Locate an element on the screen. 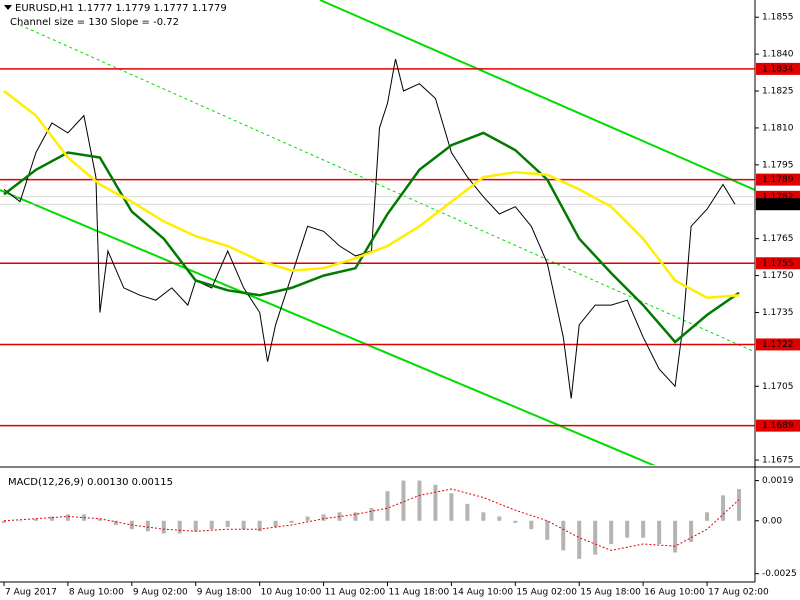 The image size is (800, 600). x-tick-label: 17 Aug 02:00 is located at coordinates (738, 593).